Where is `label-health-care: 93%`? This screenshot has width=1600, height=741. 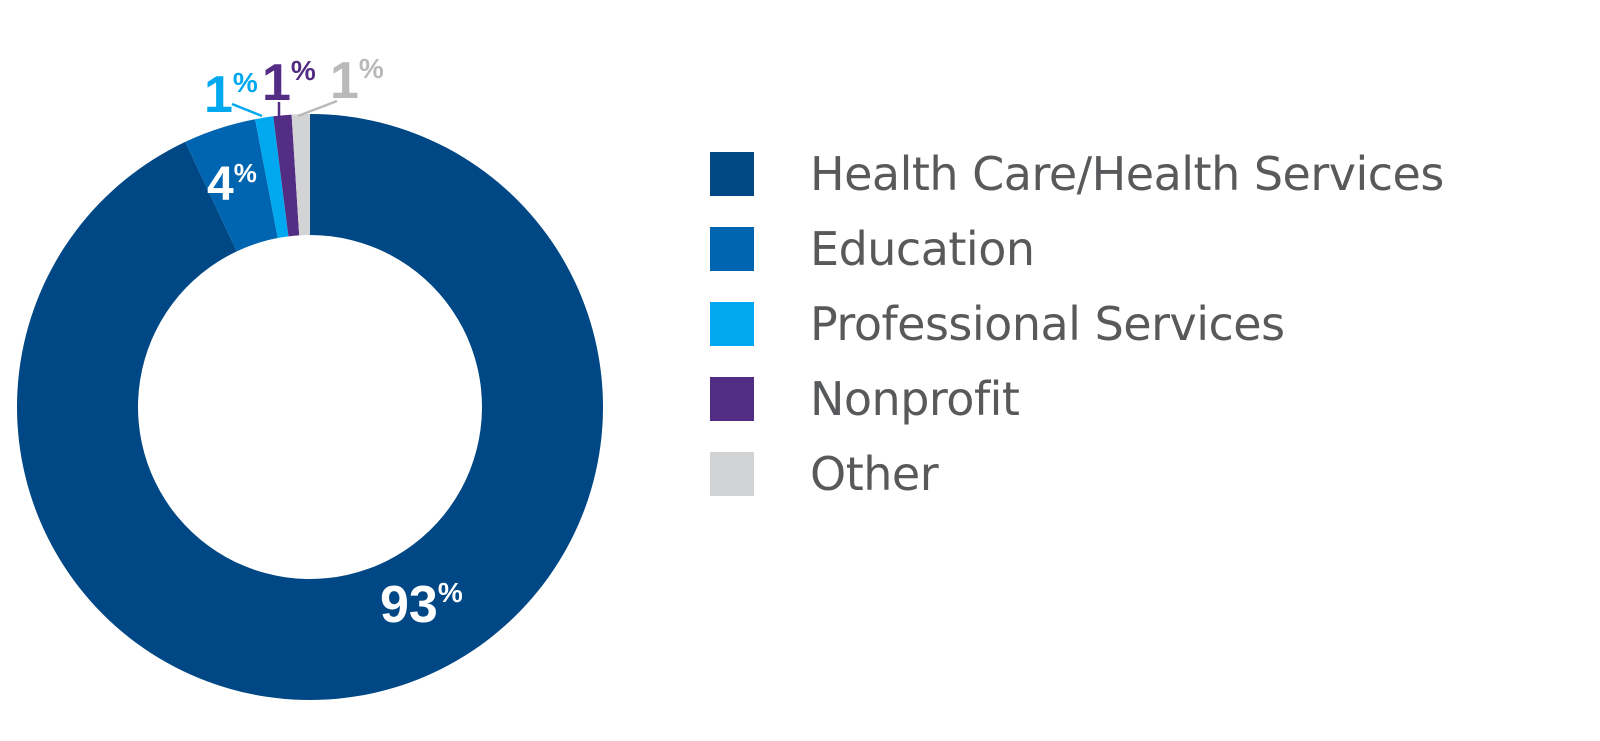
label-health-care: 93% is located at coordinates (421, 605).